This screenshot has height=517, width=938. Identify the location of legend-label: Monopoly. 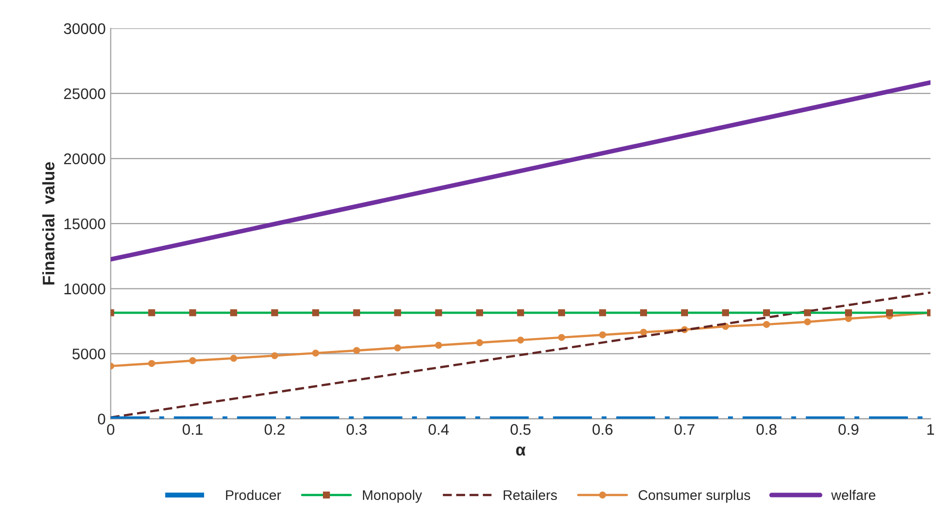
(392, 496).